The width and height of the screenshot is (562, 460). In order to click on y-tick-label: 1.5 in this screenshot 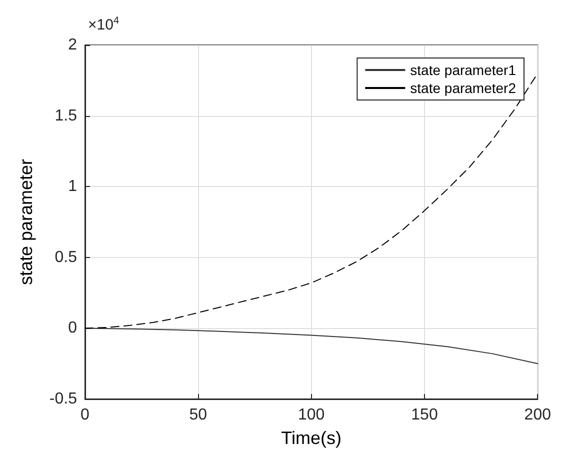, I will do `click(66, 115)`.